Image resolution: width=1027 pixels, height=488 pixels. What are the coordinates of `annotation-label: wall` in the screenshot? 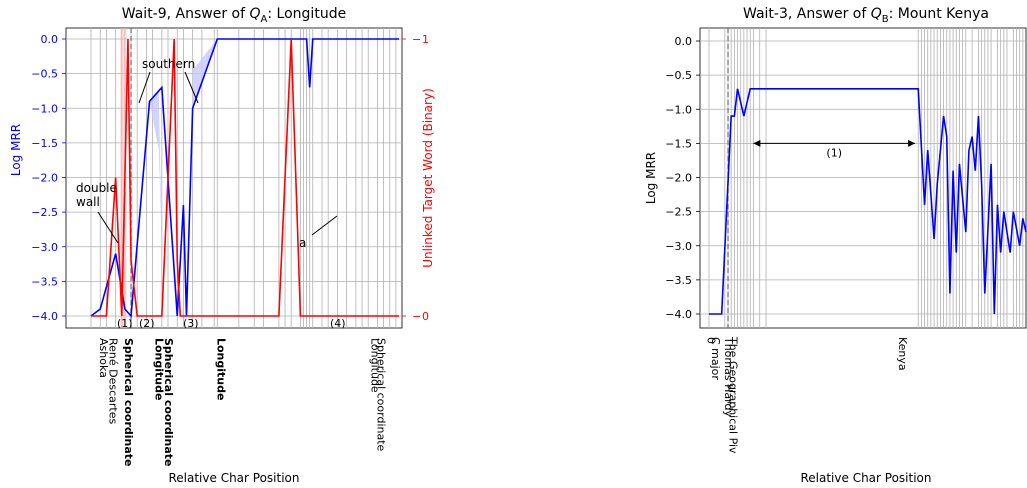 It's located at (88, 202).